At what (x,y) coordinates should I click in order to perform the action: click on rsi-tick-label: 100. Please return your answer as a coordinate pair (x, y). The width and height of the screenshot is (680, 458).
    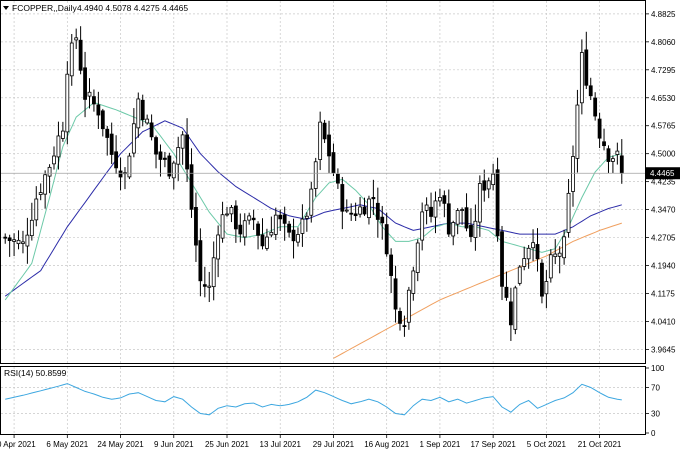
    Looking at the image, I should click on (658, 368).